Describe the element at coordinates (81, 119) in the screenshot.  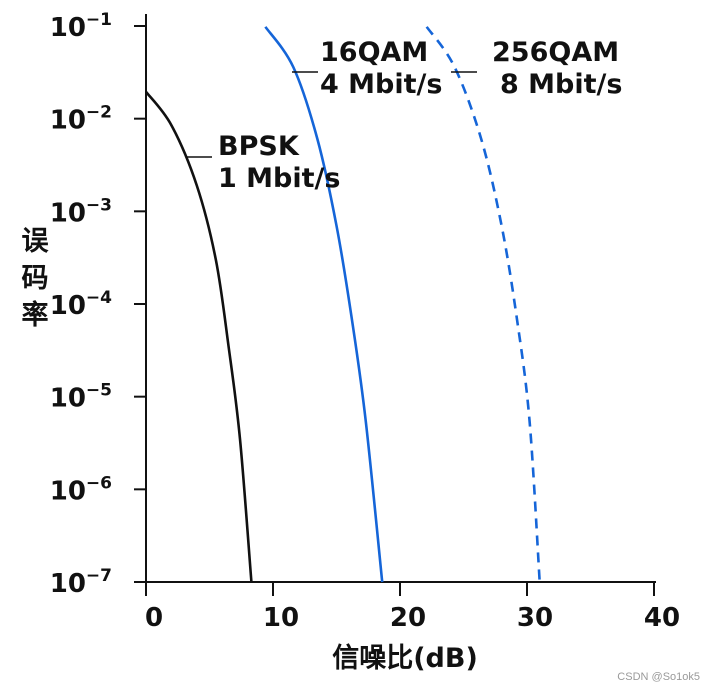
I see `y-tick-label: 10⁻²` at that location.